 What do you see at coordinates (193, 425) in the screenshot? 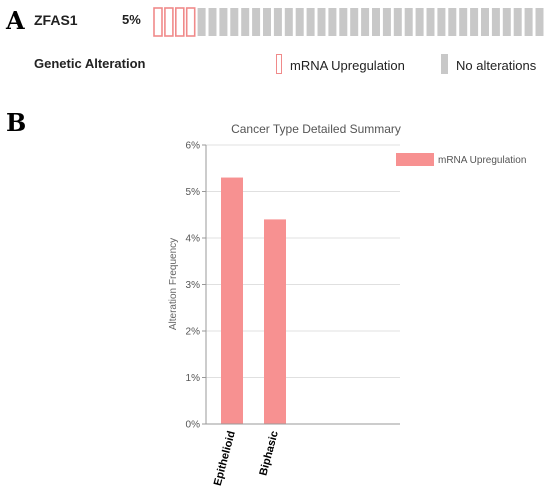
I see `y-tick-label: 0%` at bounding box center [193, 425].